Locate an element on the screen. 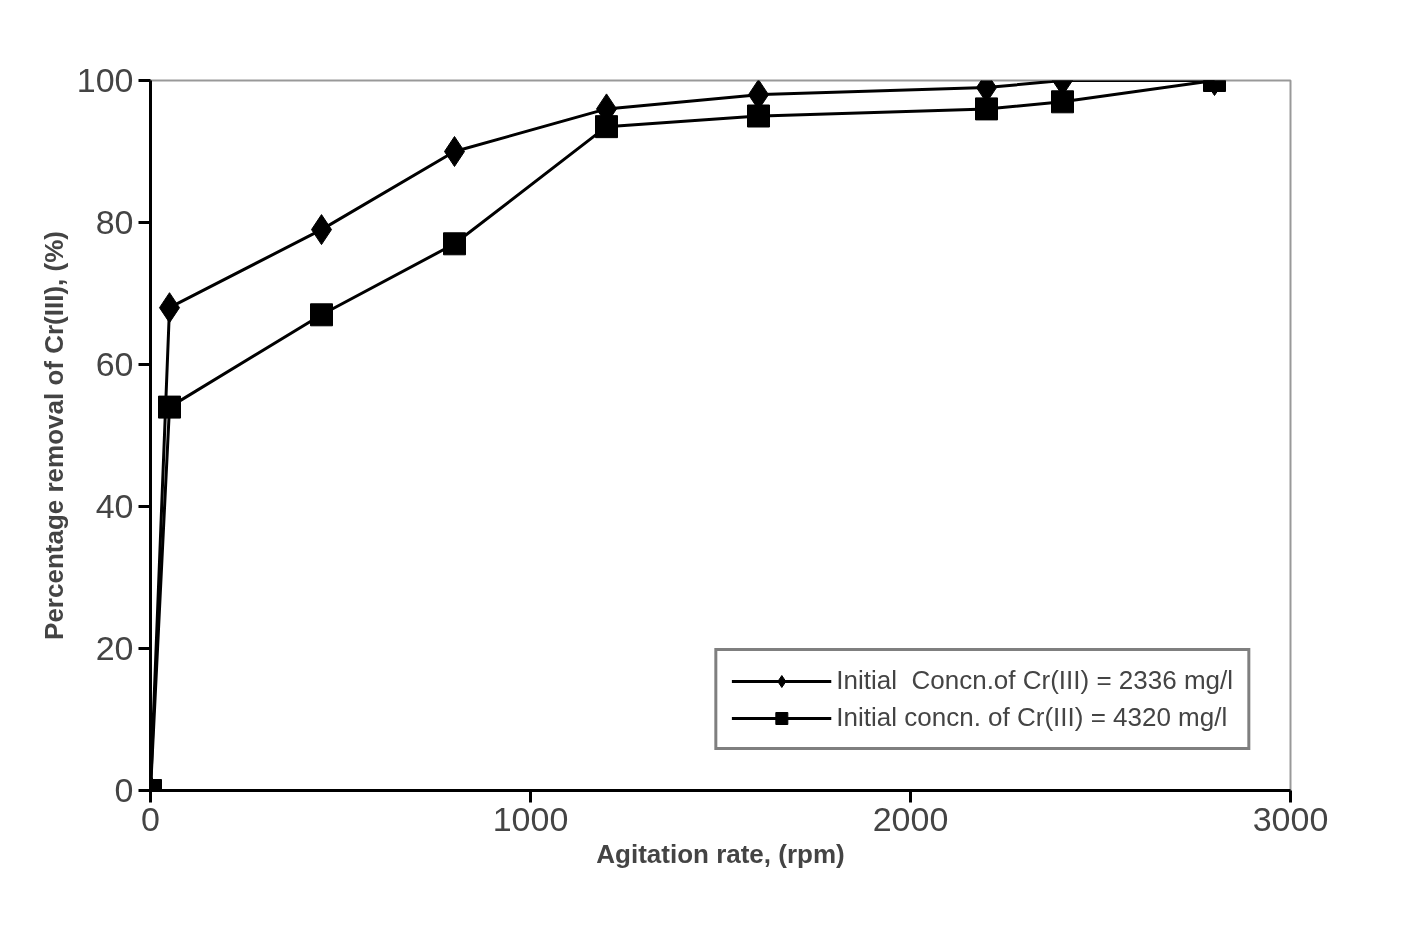 The image size is (1409, 948). x-tick-label: 3000 is located at coordinates (1290, 818).